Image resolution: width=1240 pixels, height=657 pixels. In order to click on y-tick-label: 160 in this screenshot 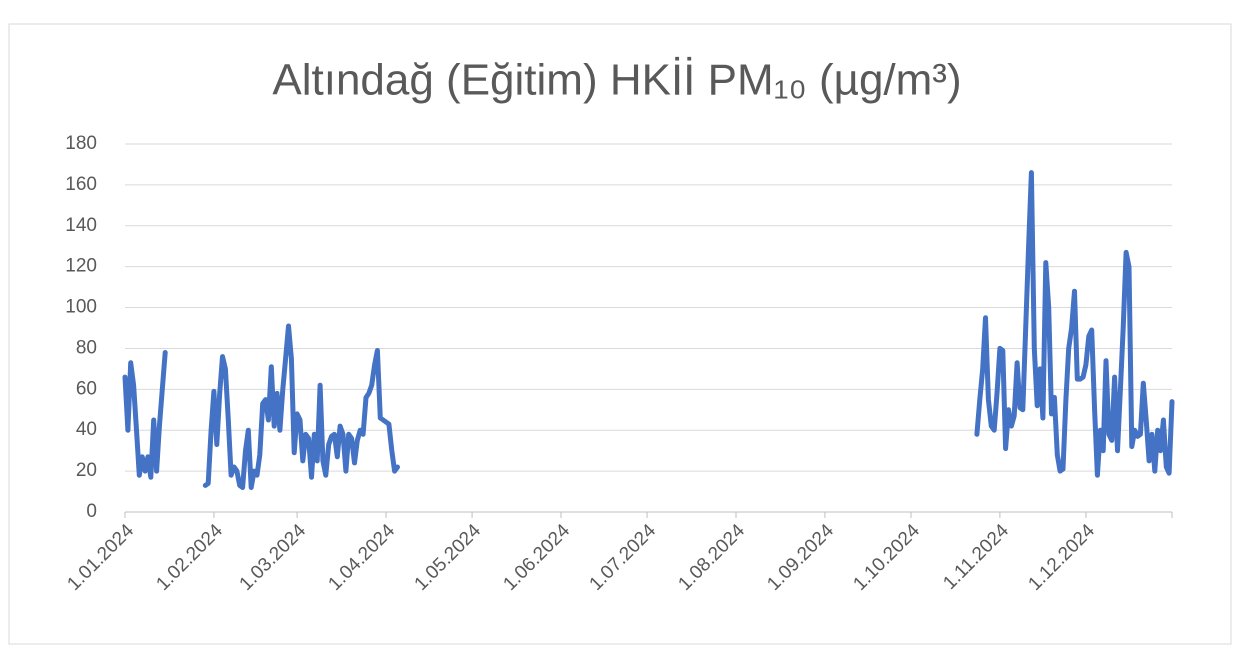, I will do `click(81, 184)`.